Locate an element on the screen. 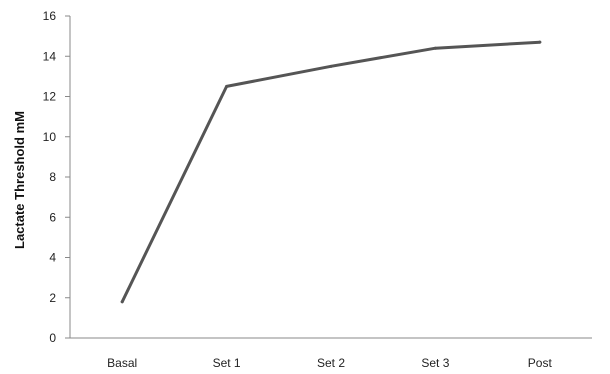 This screenshot has height=374, width=610. y-tick-label: 2 is located at coordinates (52, 298).